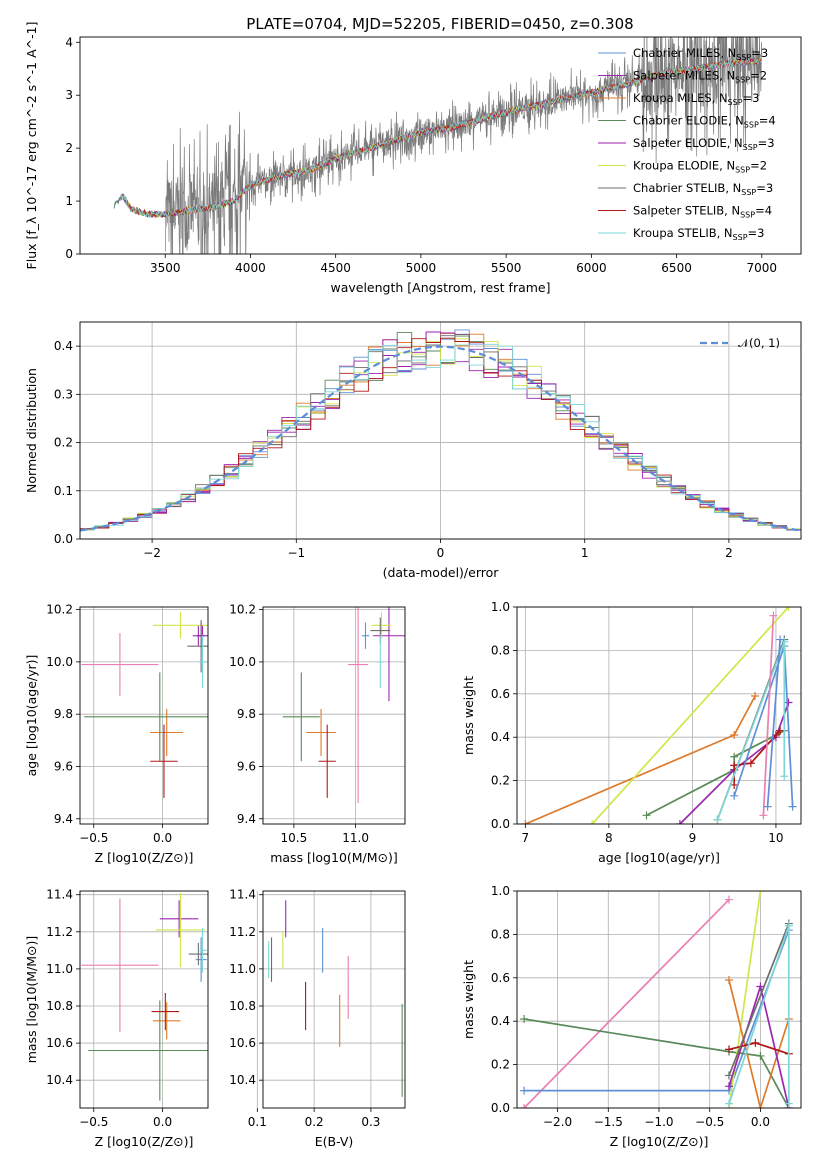  I want to click on legend-name: Kroupa STELIB, N, so click(683, 233).